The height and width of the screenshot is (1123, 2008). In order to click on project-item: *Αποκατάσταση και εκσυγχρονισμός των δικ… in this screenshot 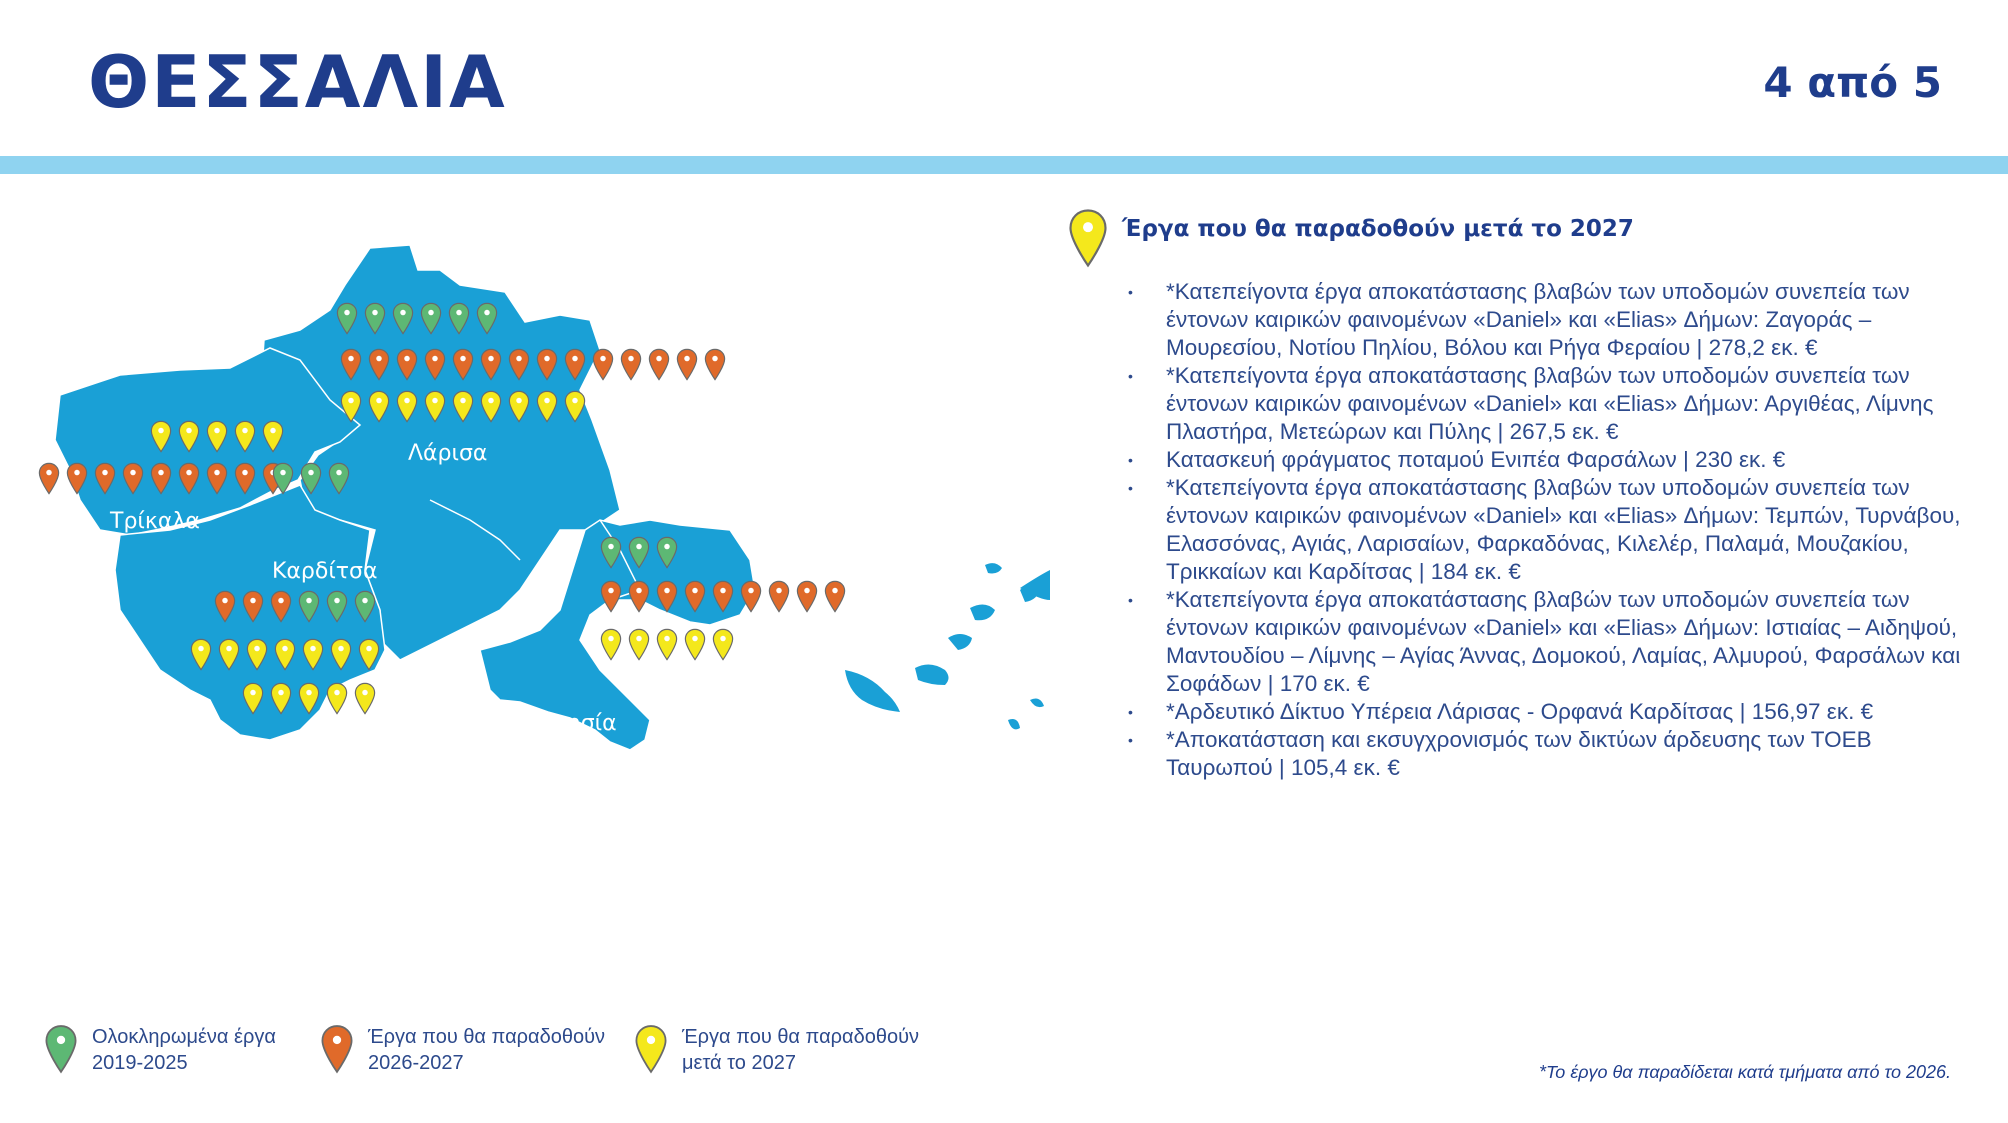, I will do `click(1518, 754)`.